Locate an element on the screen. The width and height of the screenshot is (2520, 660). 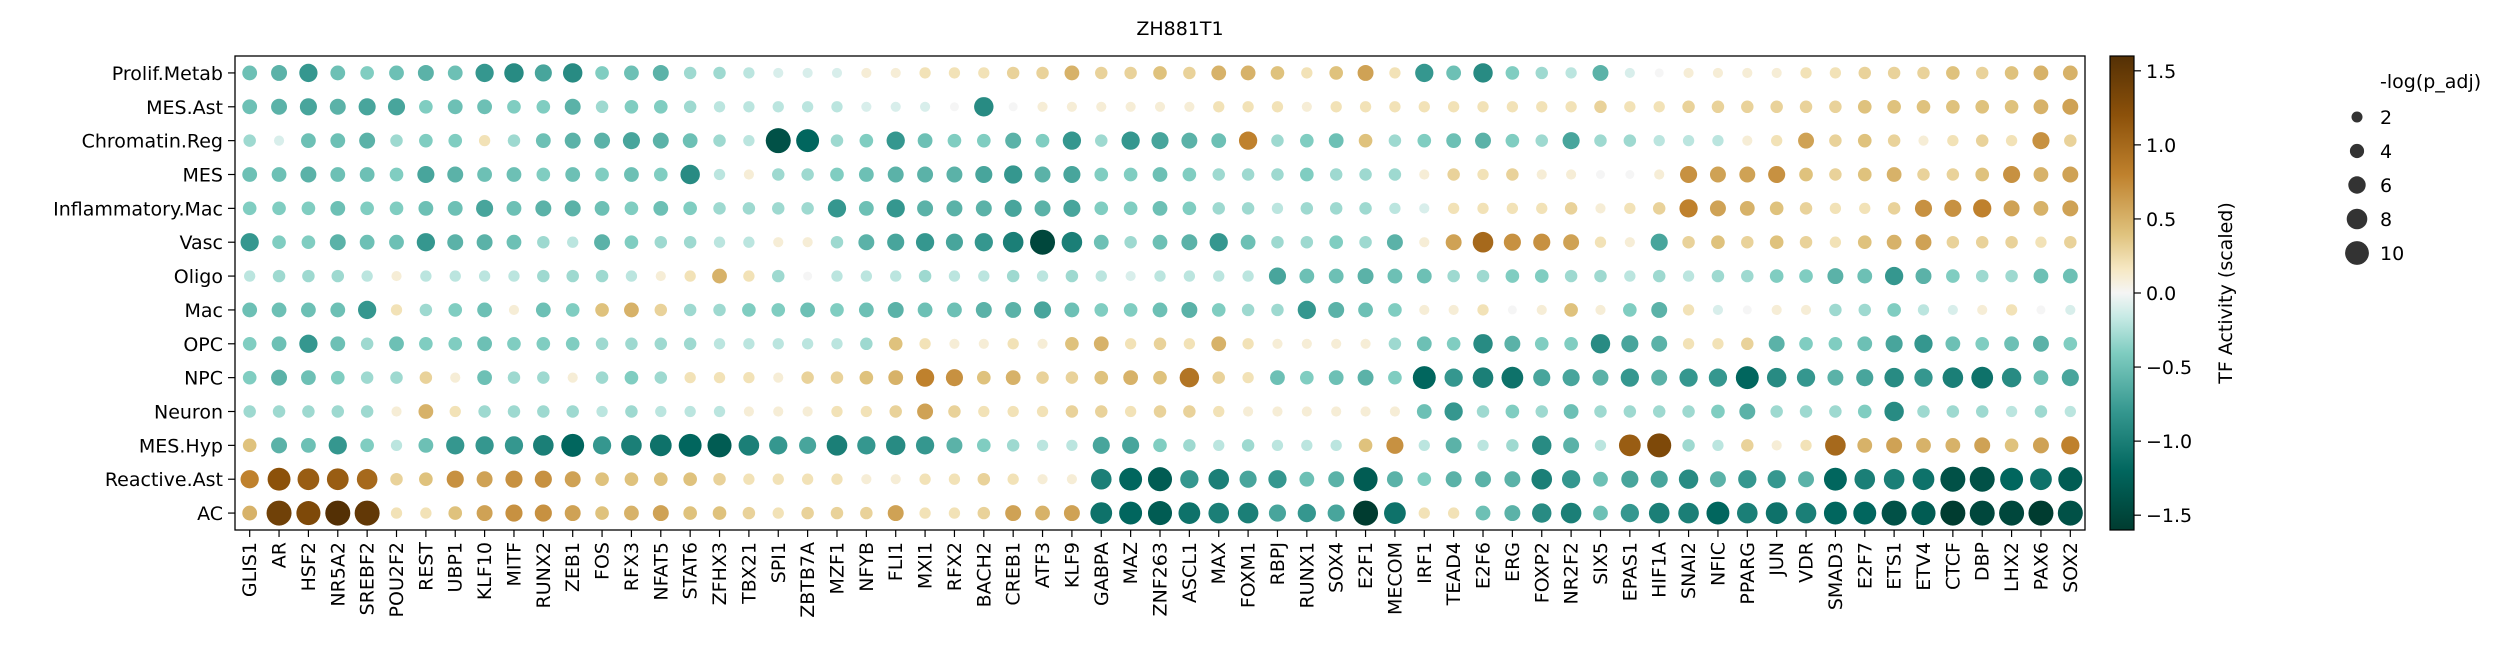
column-label: NR2F2 is located at coordinates (1572, 573).